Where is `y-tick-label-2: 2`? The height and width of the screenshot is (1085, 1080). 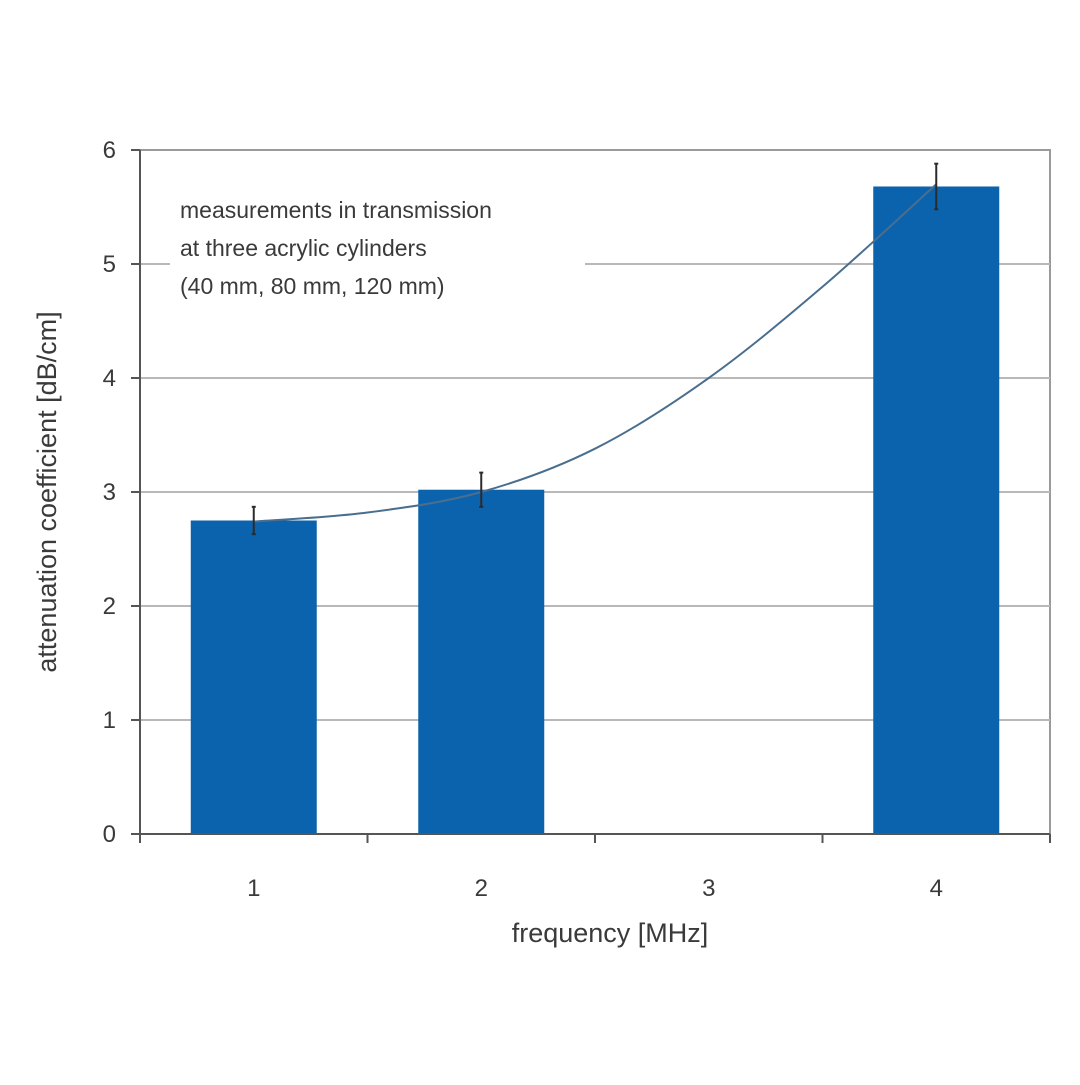 y-tick-label-2: 2 is located at coordinates (109, 606).